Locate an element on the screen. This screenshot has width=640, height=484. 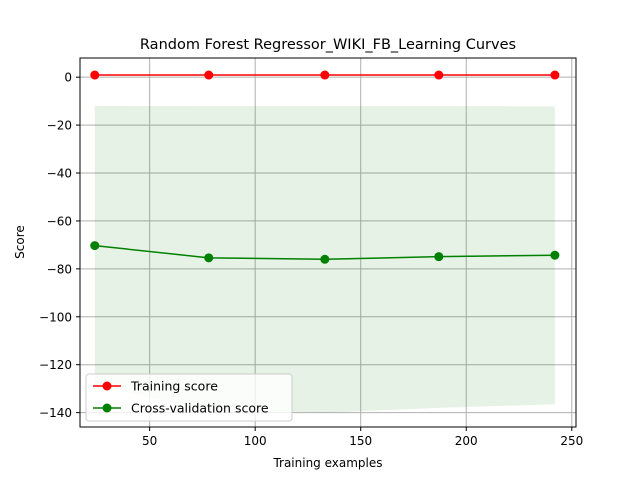
legend: Training score Cross-validation score is located at coordinates (189, 397).